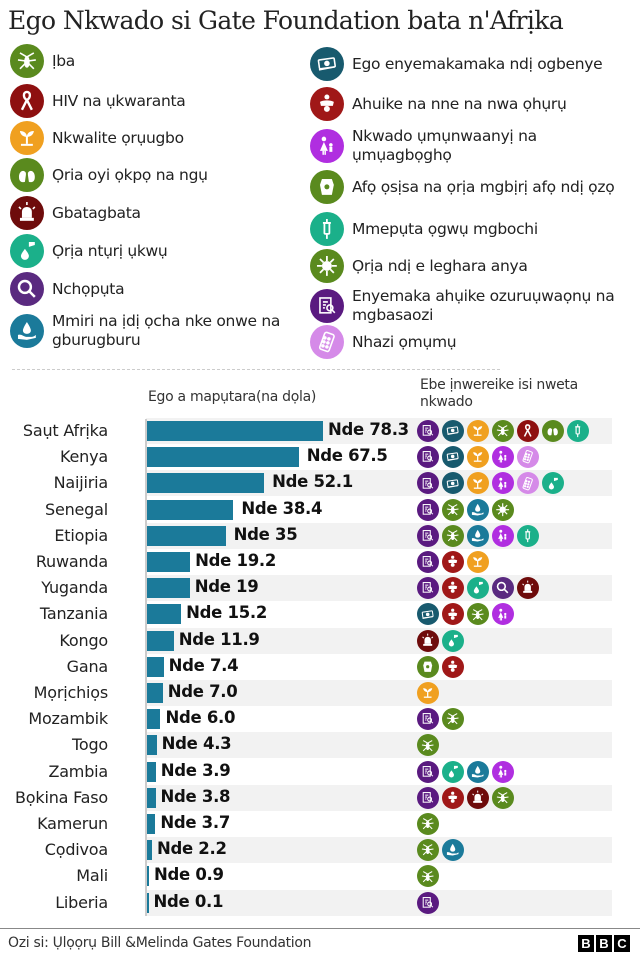  I want to click on footer-divider, so click(320, 928).